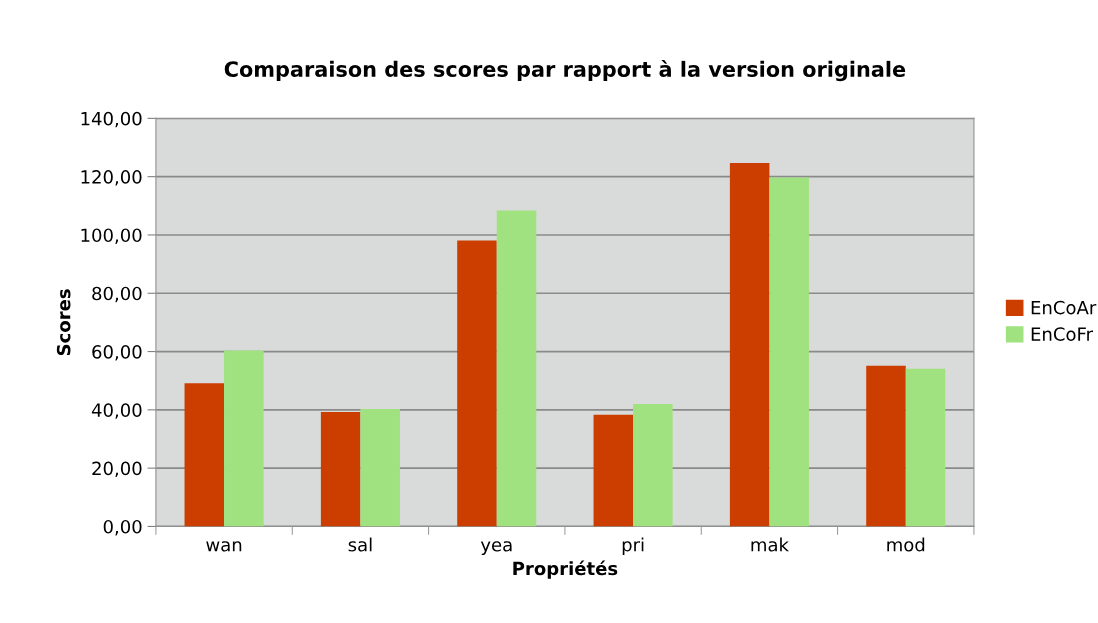 This screenshot has height=623, width=1098. What do you see at coordinates (565, 569) in the screenshot?
I see `x-axis-title: Propriétés` at bounding box center [565, 569].